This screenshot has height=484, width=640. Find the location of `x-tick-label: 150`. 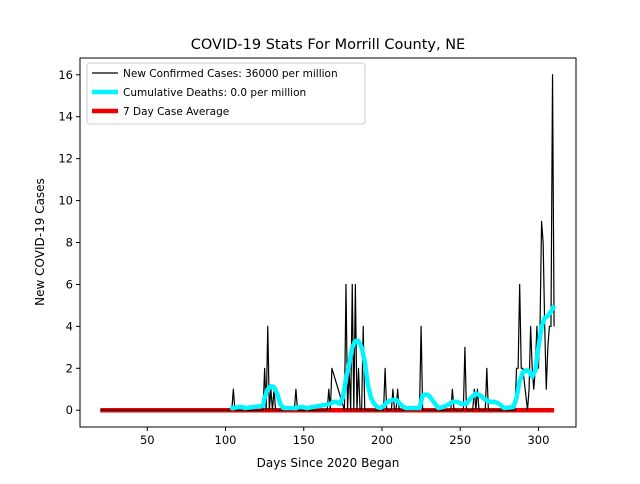

x-tick-label: 150 is located at coordinates (304, 440).